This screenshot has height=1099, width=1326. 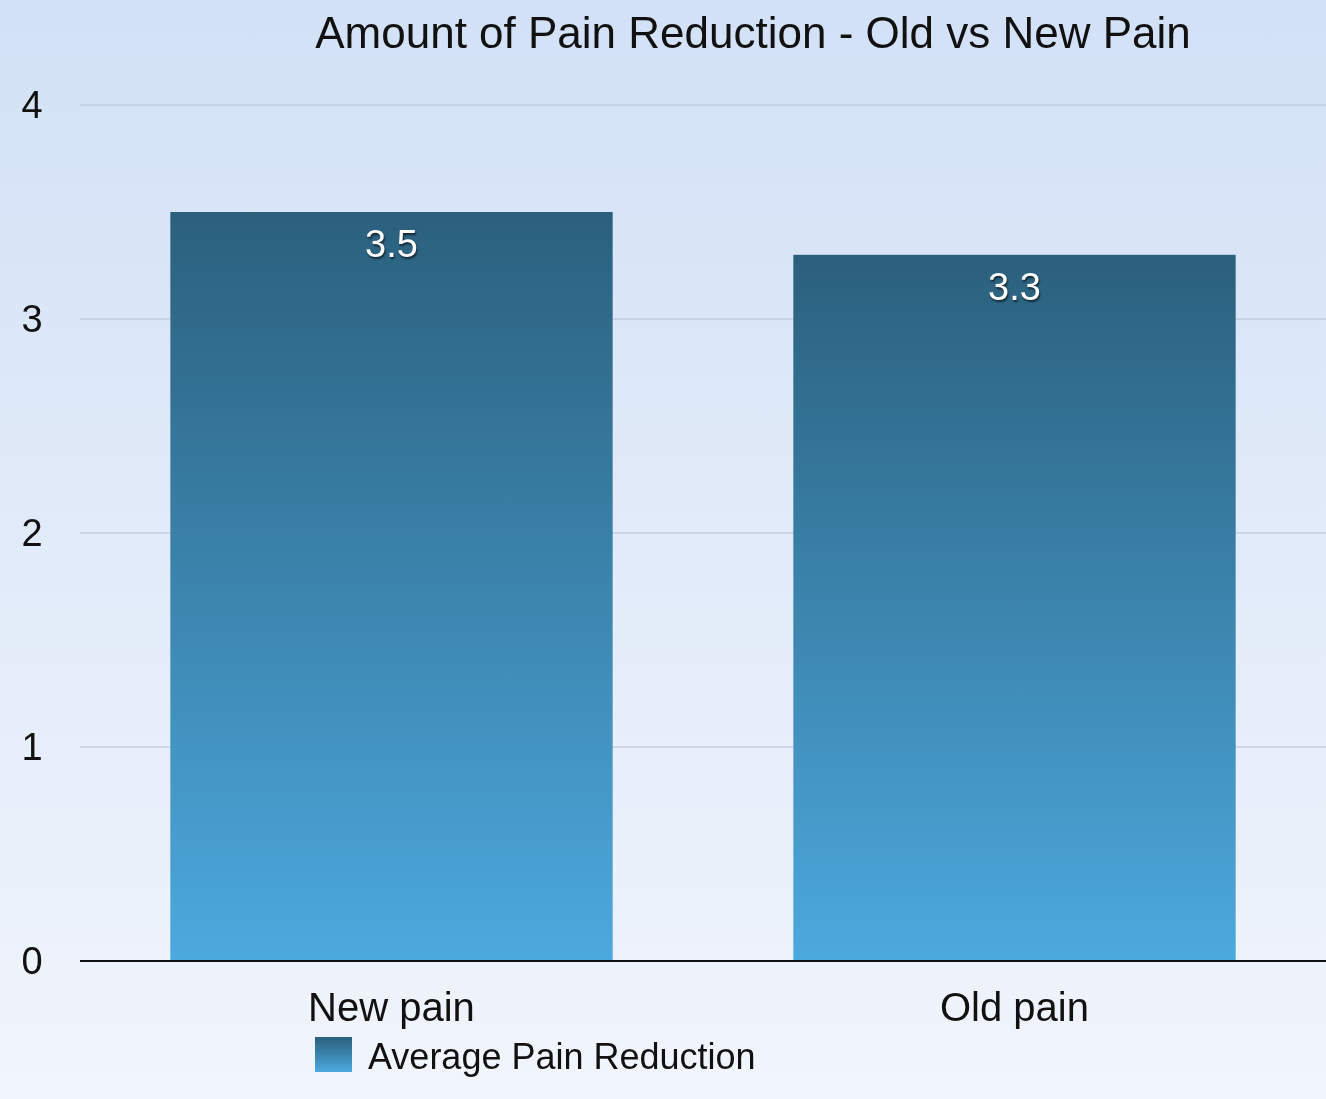 I want to click on legend-label: Average Pain Reduction, so click(x=562, y=1056).